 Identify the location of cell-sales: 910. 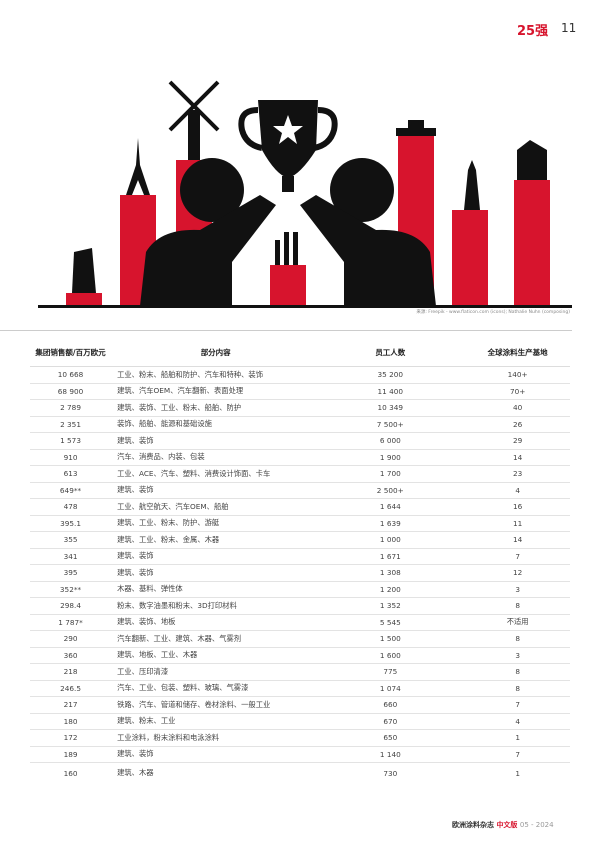
(71, 457).